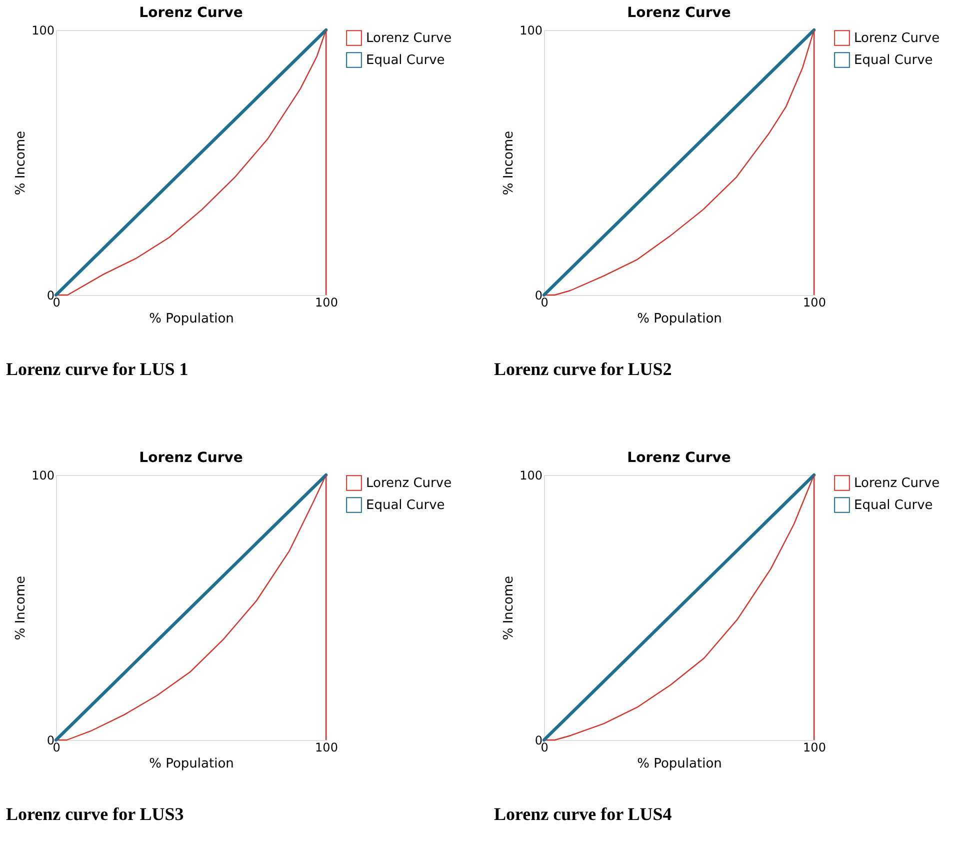  What do you see at coordinates (583, 369) in the screenshot?
I see `text: Lorenz curve for LUS2` at bounding box center [583, 369].